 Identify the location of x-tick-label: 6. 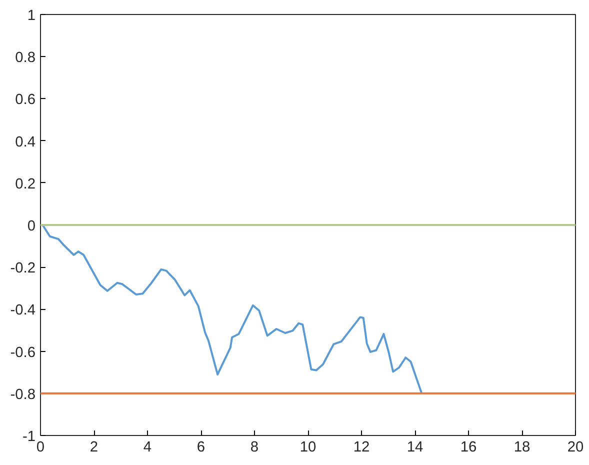
(201, 448).